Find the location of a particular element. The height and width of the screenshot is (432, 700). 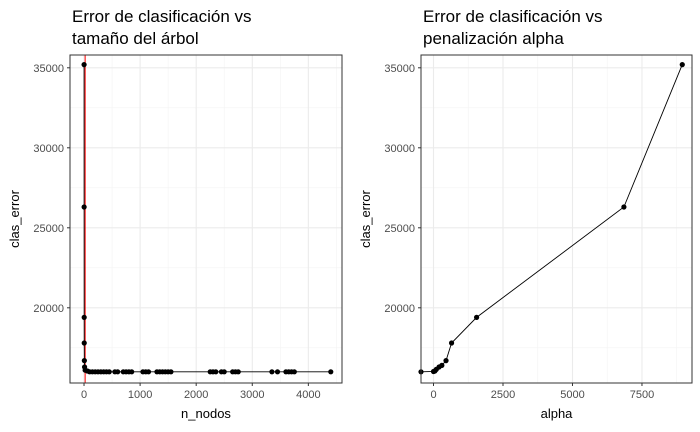

x-tick-label: 4000 is located at coordinates (308, 395).